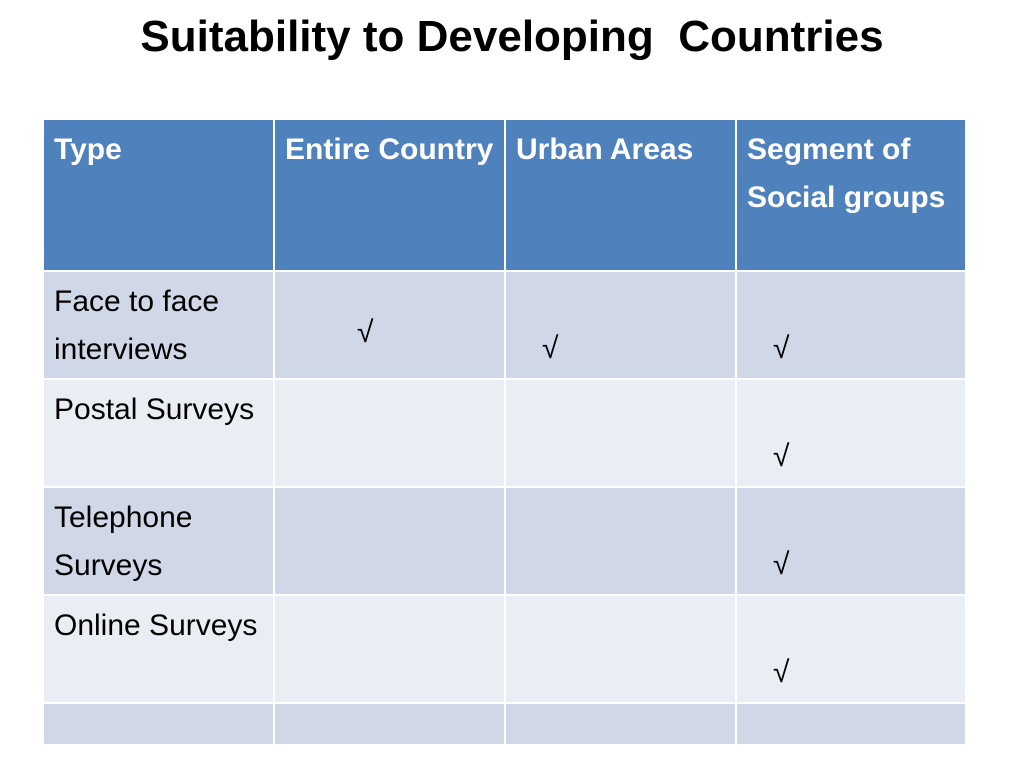  Describe the element at coordinates (158, 541) in the screenshot. I see `row-type-label: Telephone Surveys` at that location.